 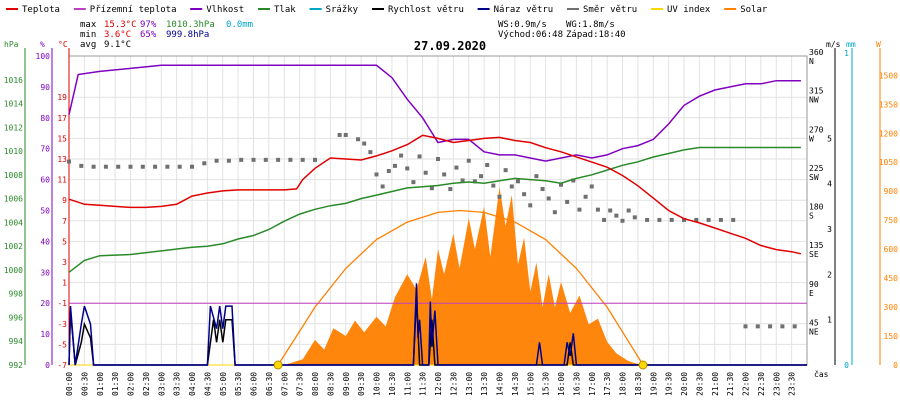 I want to click on tick-time: 05:30, so click(x=238, y=384).